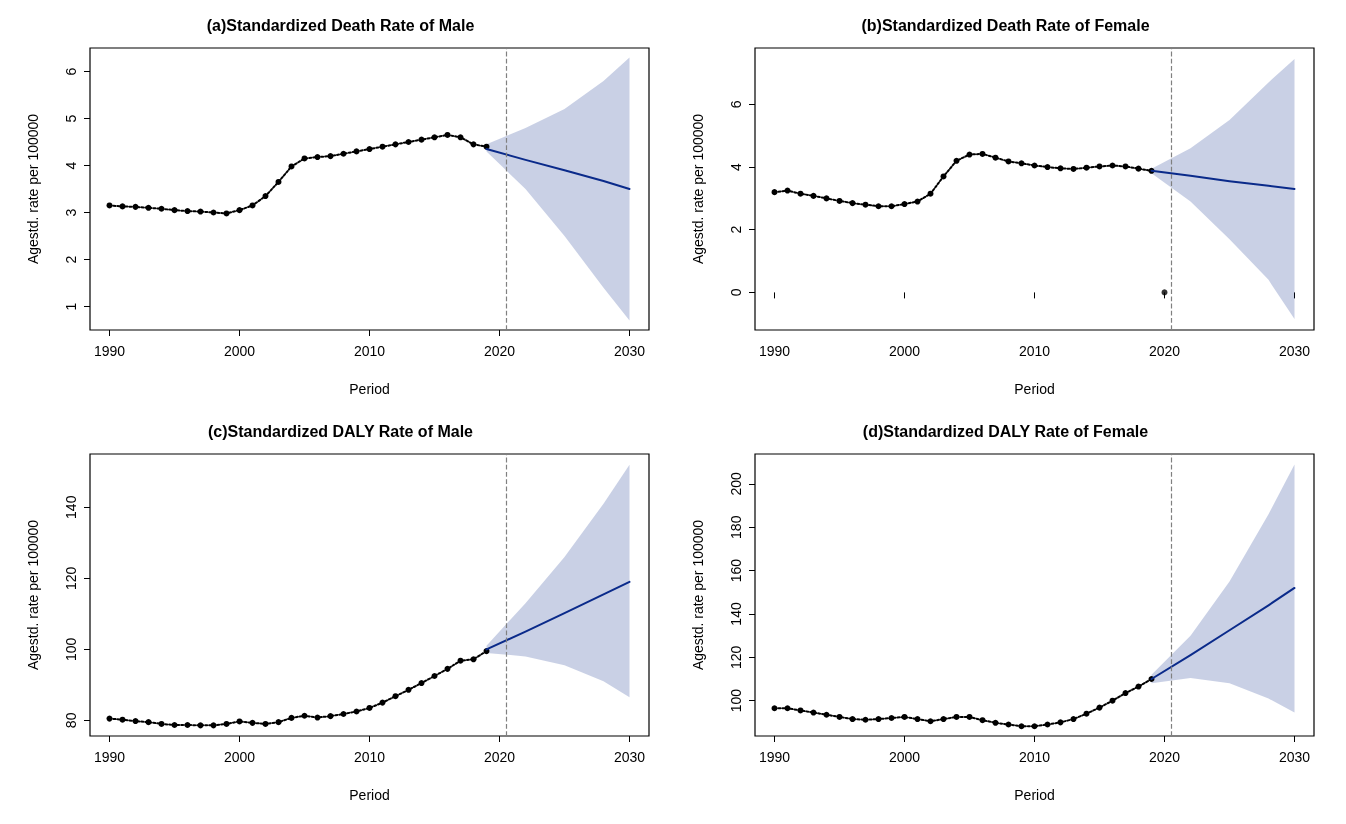  What do you see at coordinates (1005, 431) in the screenshot?
I see `chart-title: (d)Standardized DALY Rate of Female` at bounding box center [1005, 431].